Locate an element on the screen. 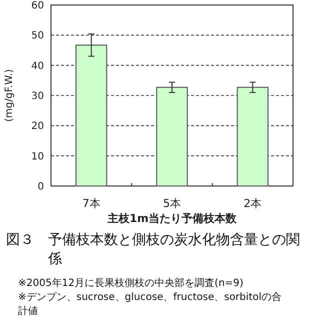 The width and height of the screenshot is (321, 328). y-tick-label: 20 is located at coordinates (37, 126).